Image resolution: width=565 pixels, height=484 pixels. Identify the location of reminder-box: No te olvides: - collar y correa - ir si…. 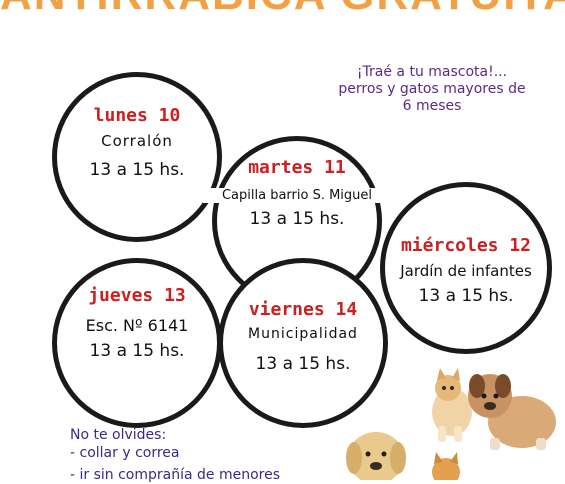
(175, 454).